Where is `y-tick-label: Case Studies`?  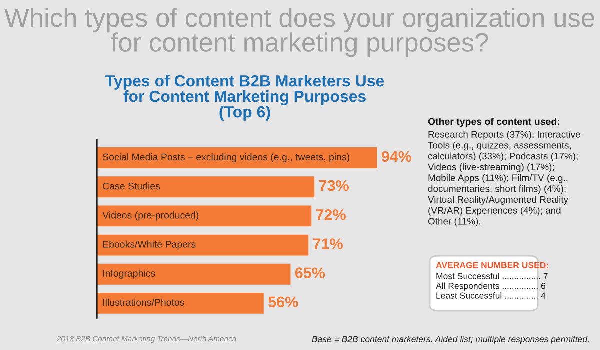
y-tick-label: Case Studies is located at coordinates (131, 186).